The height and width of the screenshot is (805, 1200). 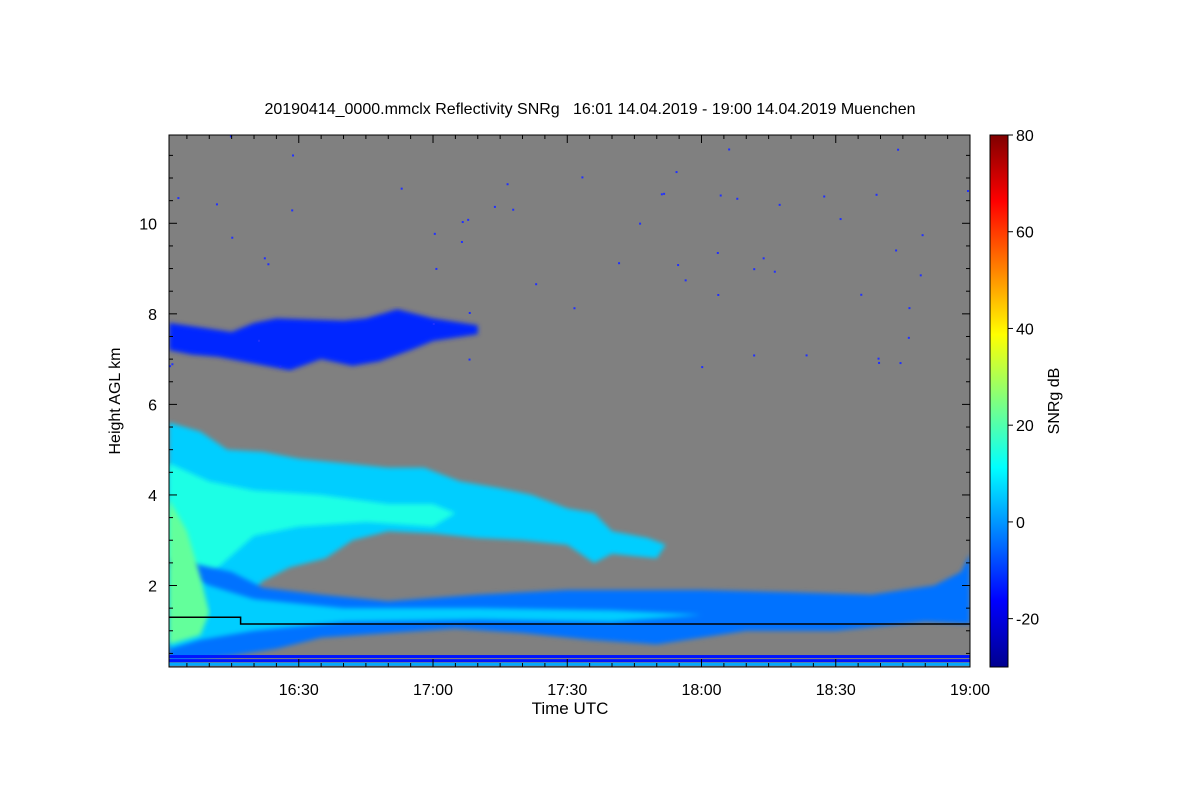 I want to click on colorbar-tick-label: 0, so click(x=1020, y=523).